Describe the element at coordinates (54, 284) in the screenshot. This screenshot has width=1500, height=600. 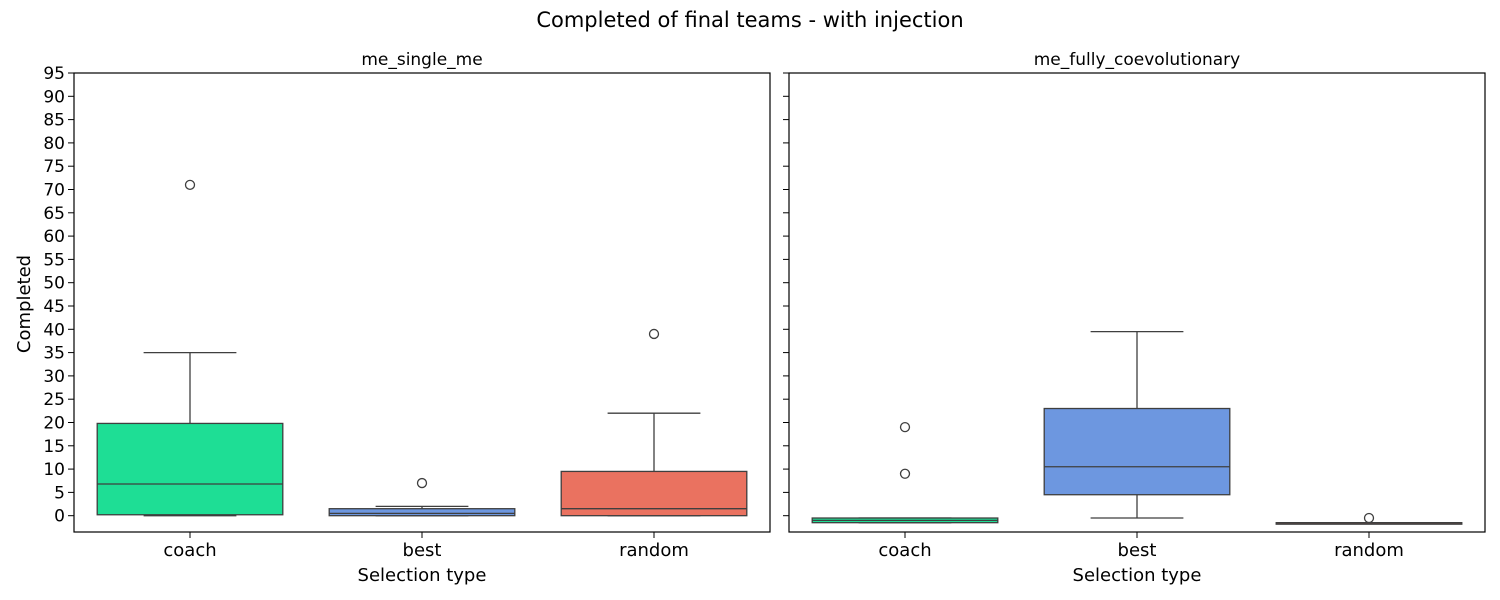
I see `y-tick-label: 50` at that location.